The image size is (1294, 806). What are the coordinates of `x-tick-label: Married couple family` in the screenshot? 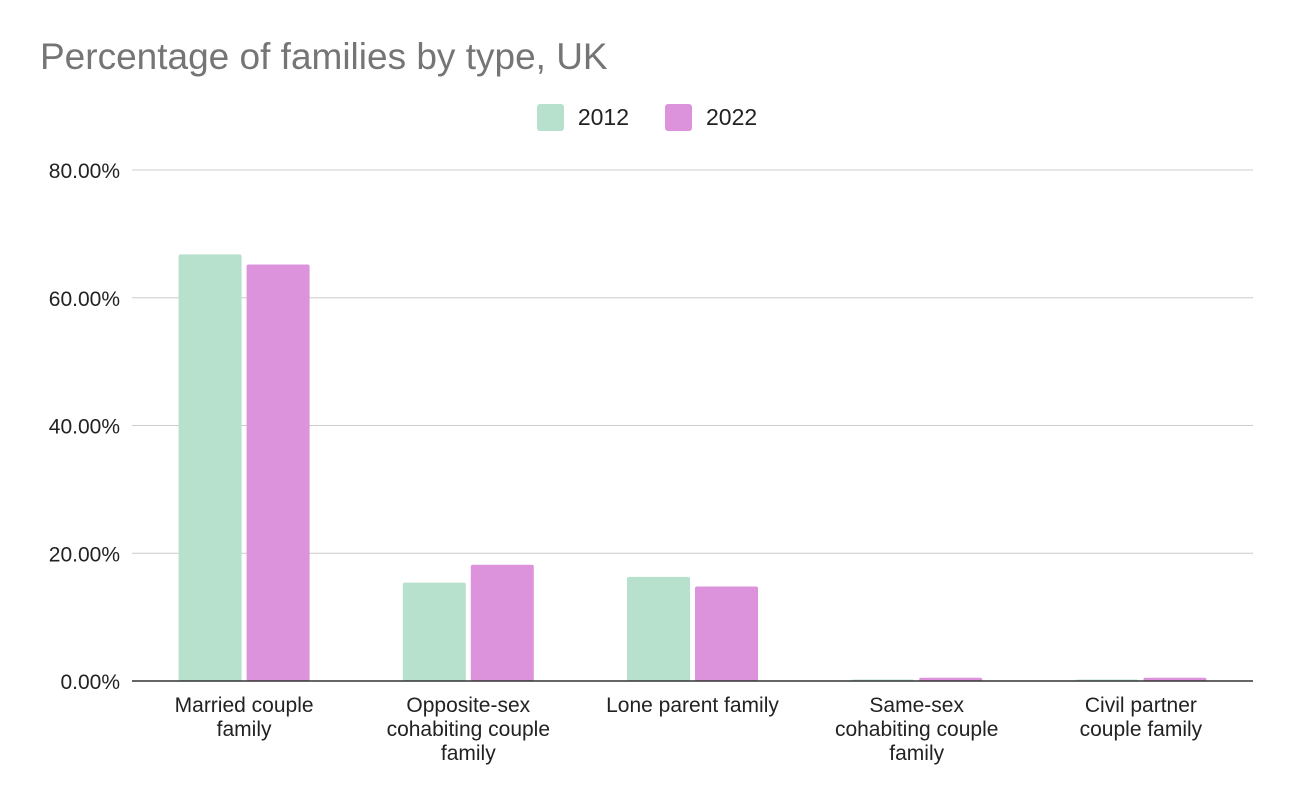 It's located at (244, 717).